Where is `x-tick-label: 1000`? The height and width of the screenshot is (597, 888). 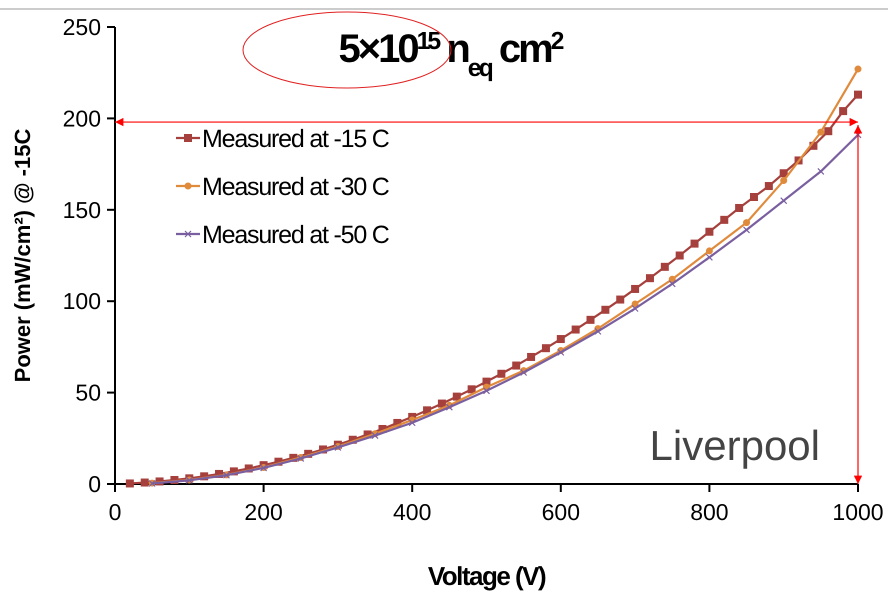
x-tick-label: 1000 is located at coordinates (858, 512).